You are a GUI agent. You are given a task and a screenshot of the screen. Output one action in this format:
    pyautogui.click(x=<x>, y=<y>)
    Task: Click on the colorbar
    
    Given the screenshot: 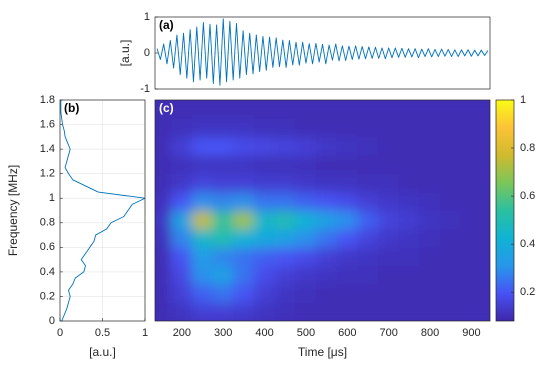 What is the action you would take?
    pyautogui.click(x=505, y=210)
    